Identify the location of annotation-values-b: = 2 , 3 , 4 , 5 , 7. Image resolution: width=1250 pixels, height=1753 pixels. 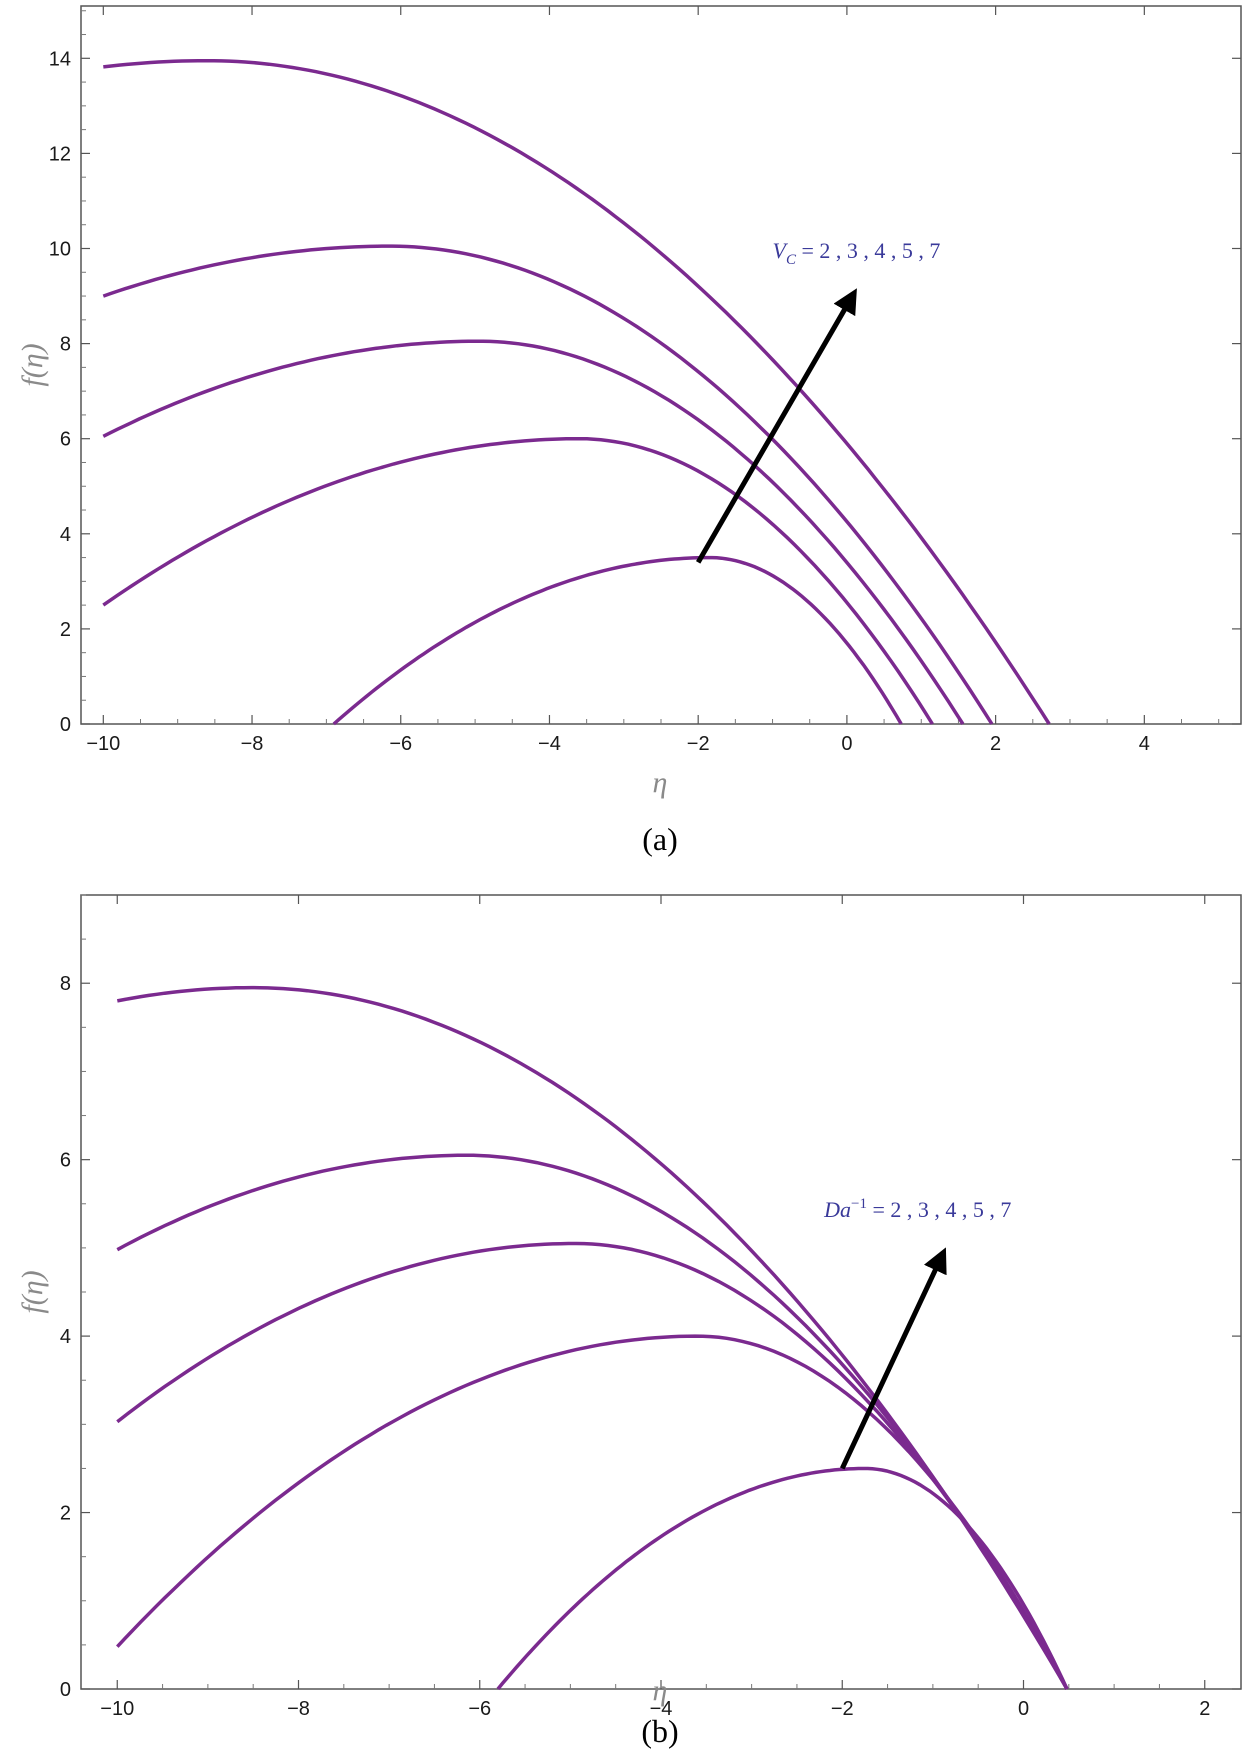
(939, 1209).